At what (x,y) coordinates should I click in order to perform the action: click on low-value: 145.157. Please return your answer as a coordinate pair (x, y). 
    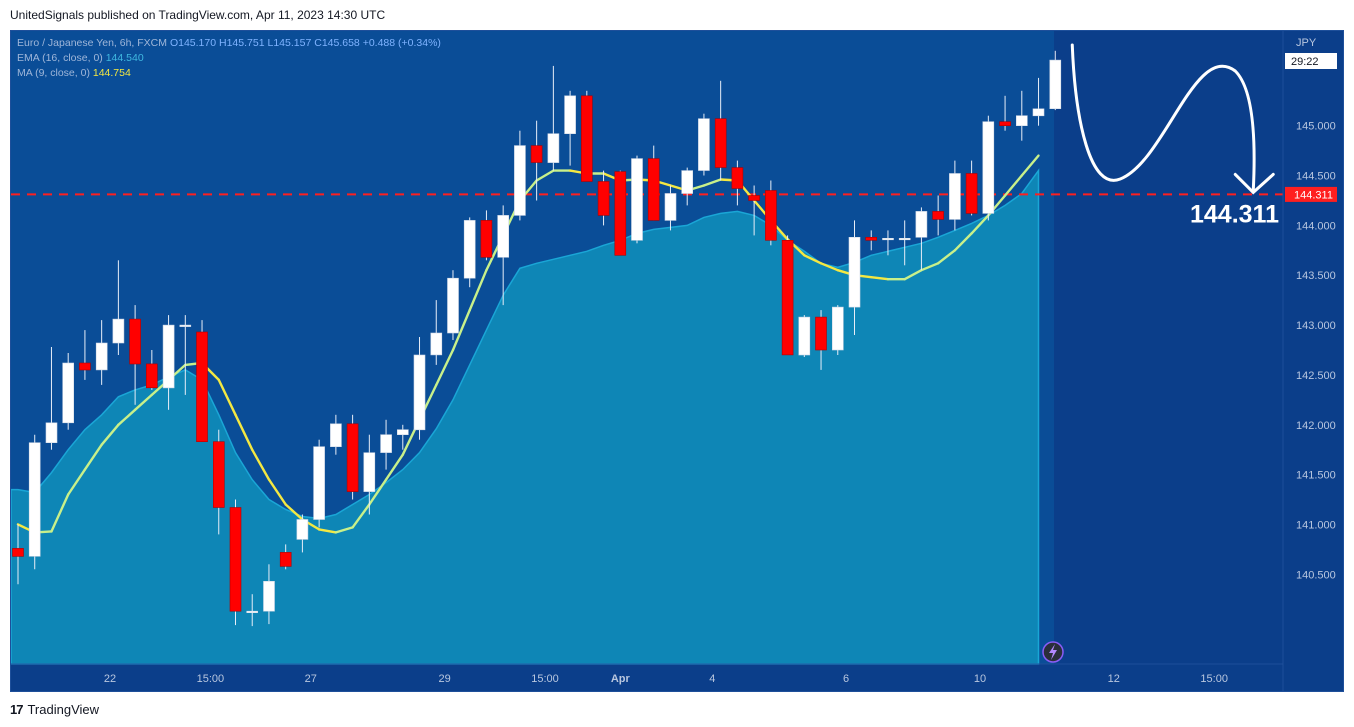
    Looking at the image, I should click on (292, 43).